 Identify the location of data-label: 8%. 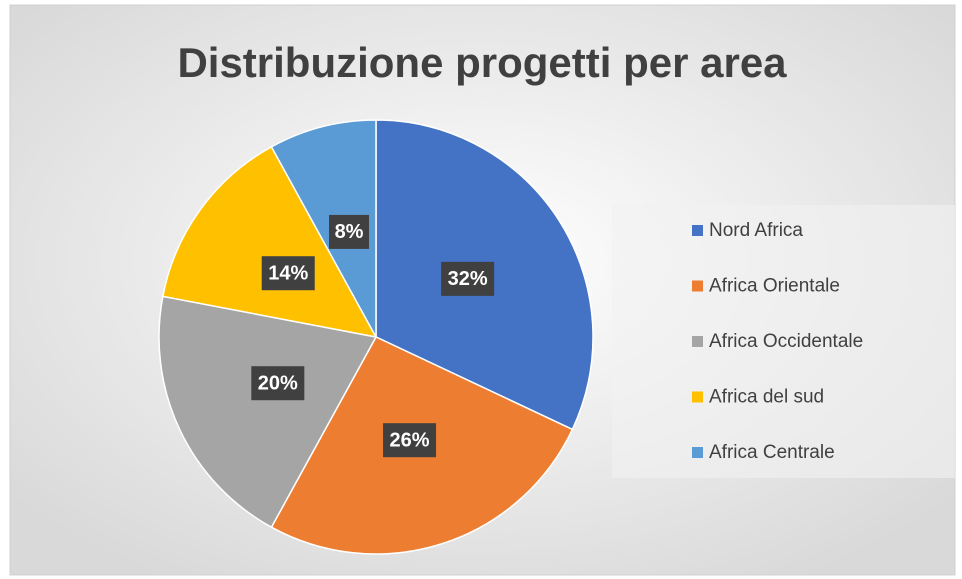
(349, 232).